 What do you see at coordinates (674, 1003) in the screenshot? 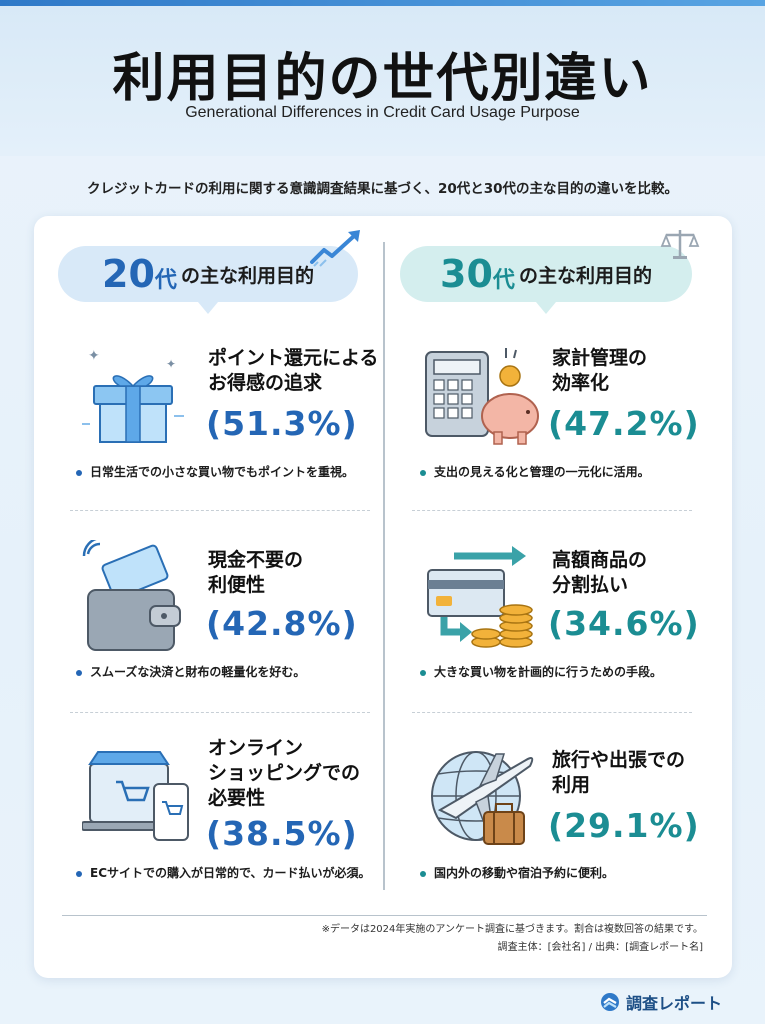
I see `brand-name: 調査レポート` at bounding box center [674, 1003].